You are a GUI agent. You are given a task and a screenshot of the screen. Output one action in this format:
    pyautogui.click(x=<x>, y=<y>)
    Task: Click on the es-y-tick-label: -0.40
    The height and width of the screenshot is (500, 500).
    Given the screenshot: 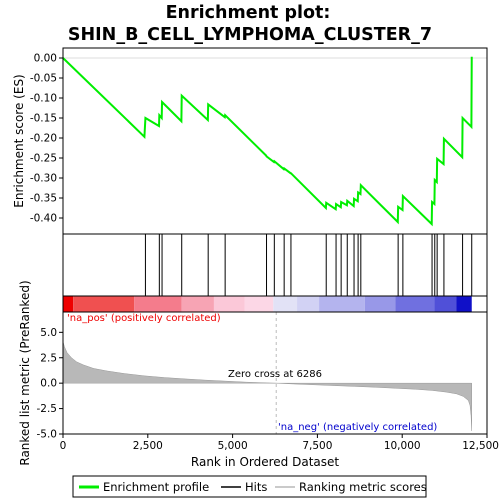 What is the action you would take?
    pyautogui.click(x=43, y=219)
    